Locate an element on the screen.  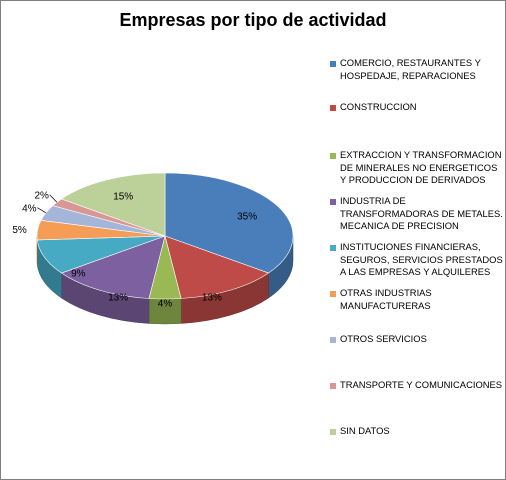
legend-label-2: CONSTRUCCION is located at coordinates (378, 106).